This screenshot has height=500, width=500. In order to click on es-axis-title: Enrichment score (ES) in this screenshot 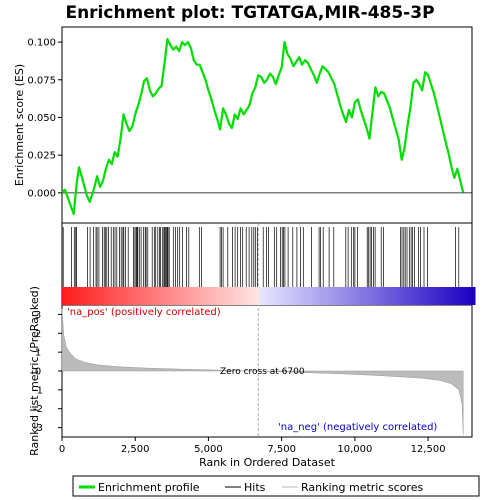, I will do `click(19, 125)`.